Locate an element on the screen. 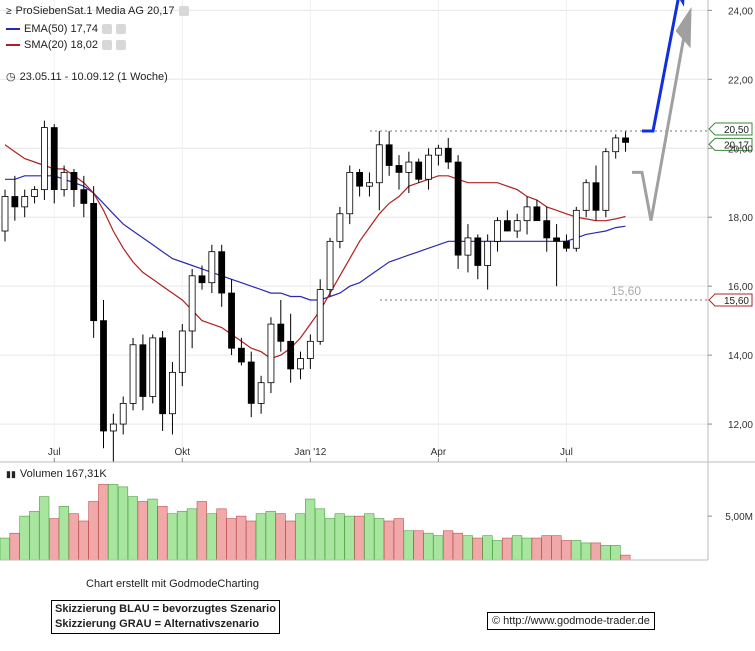 Image resolution: width=755 pixels, height=651 pixels. y-tick-label: 12,00 is located at coordinates (740, 425).